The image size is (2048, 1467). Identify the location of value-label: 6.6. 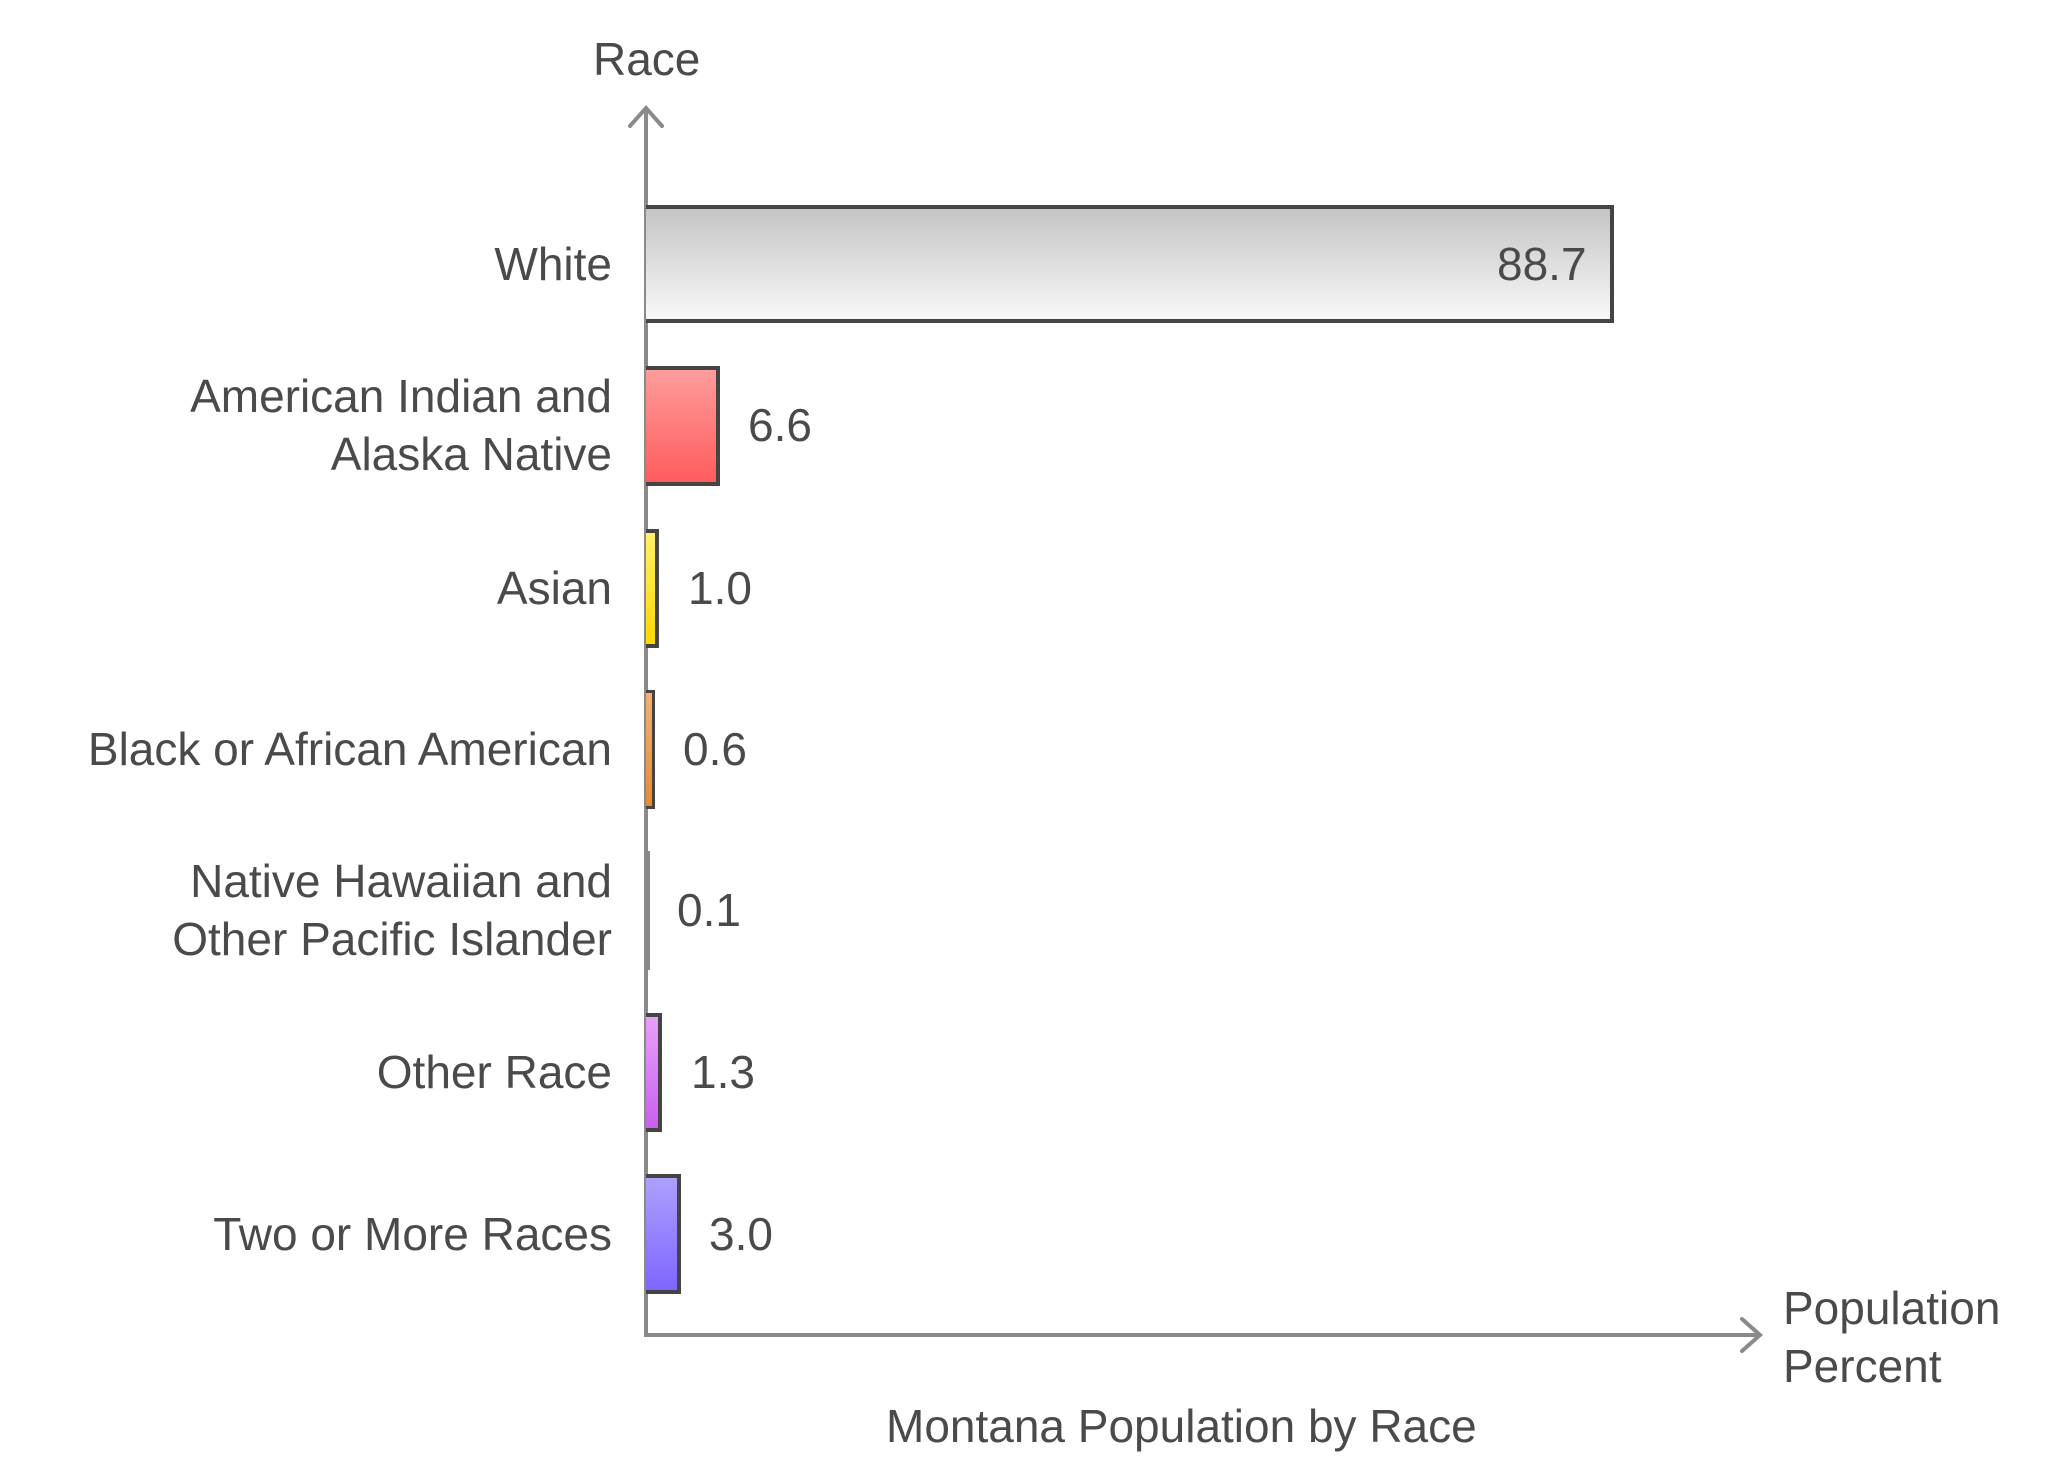
(780, 425).